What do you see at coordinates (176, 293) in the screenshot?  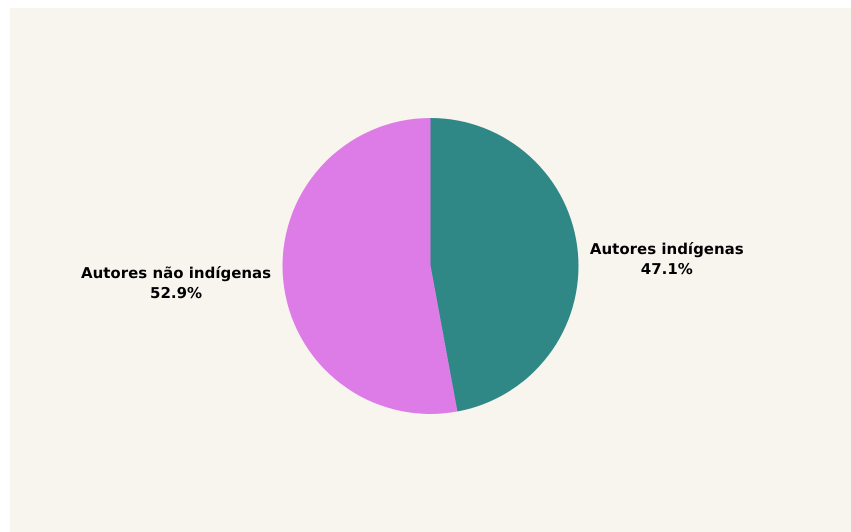 I see `data-label: 52.9%` at bounding box center [176, 293].